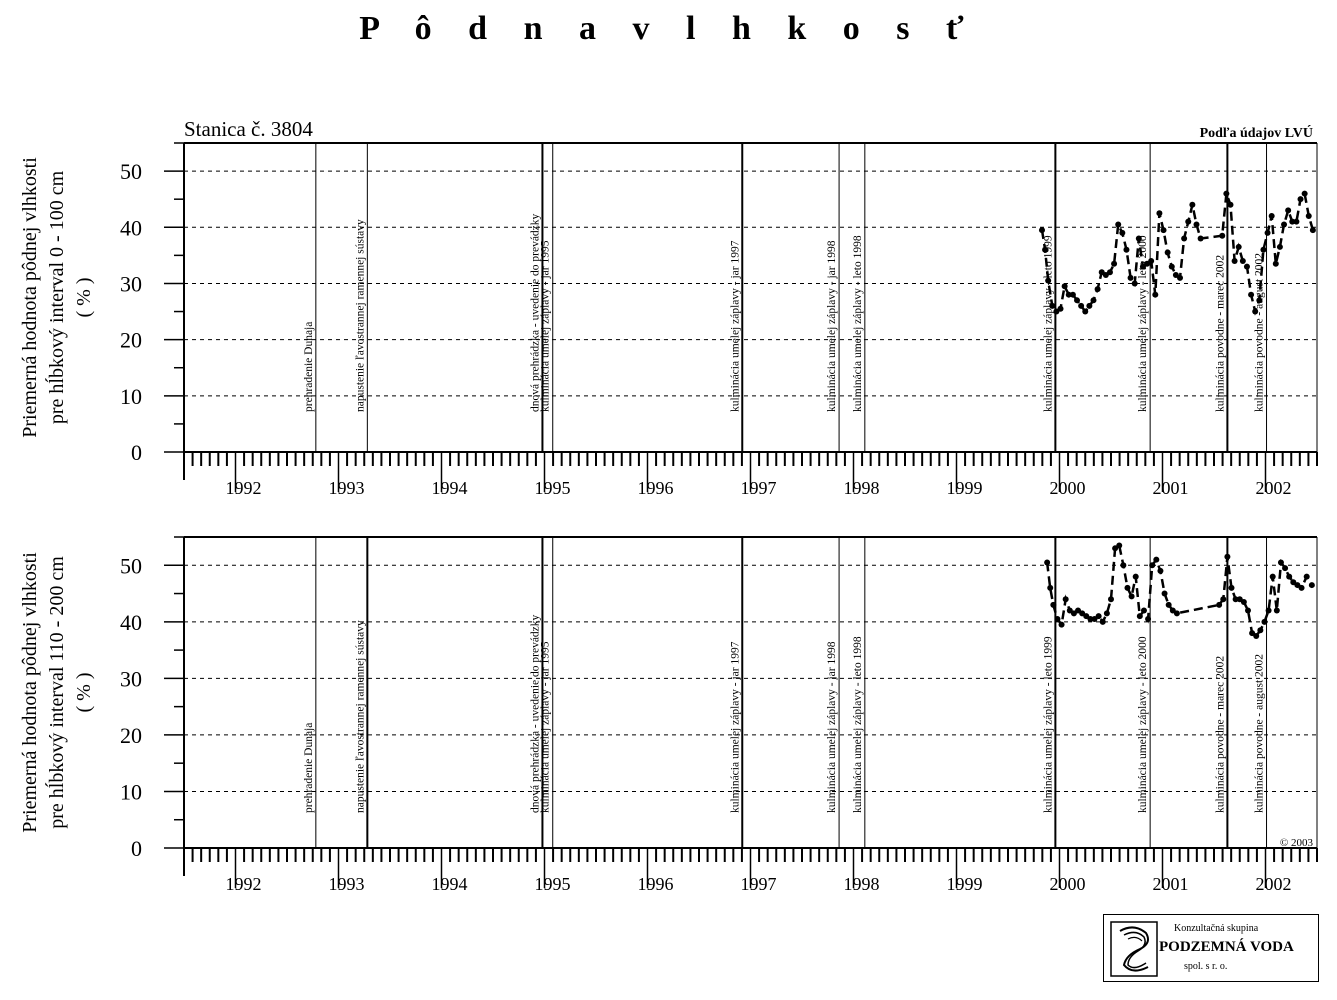 The height and width of the screenshot is (1000, 1337). I want to click on series-line, so click(1177, 253).